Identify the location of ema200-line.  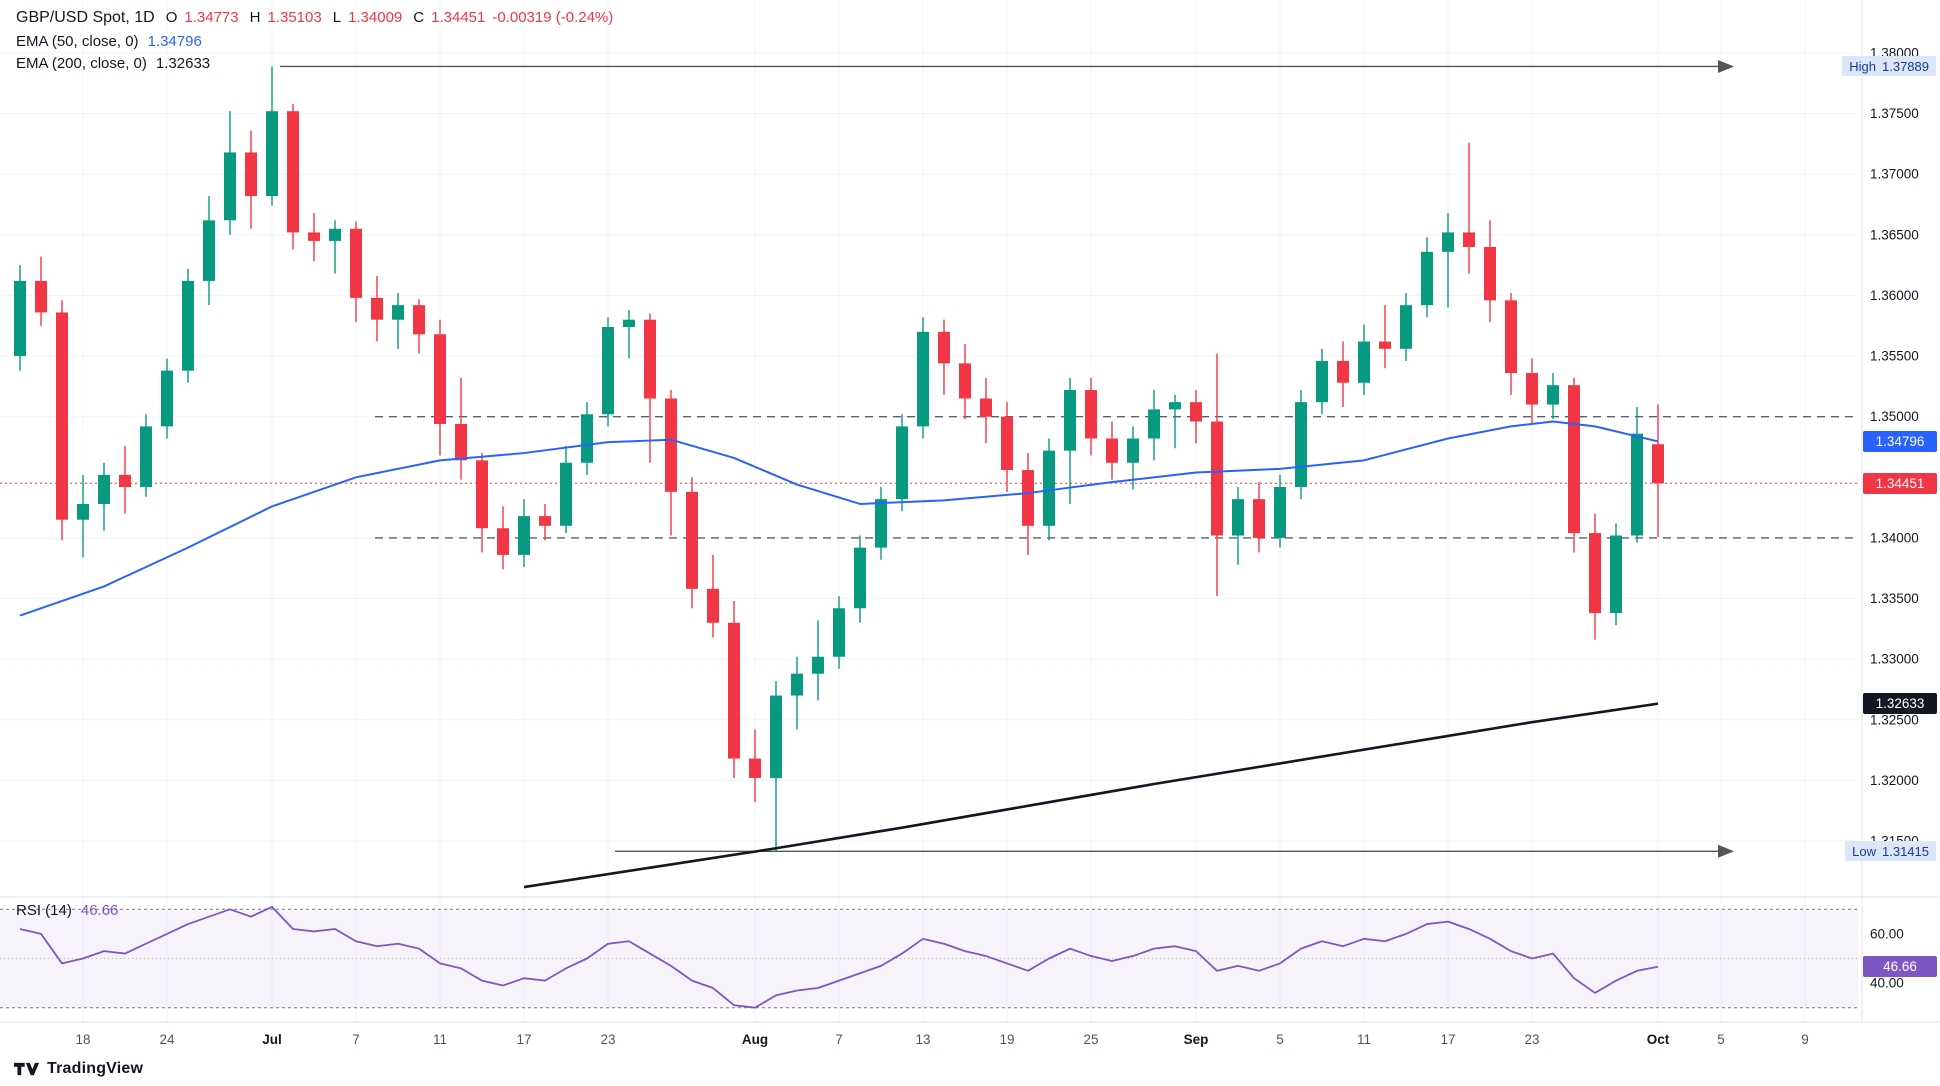
(1091, 795).